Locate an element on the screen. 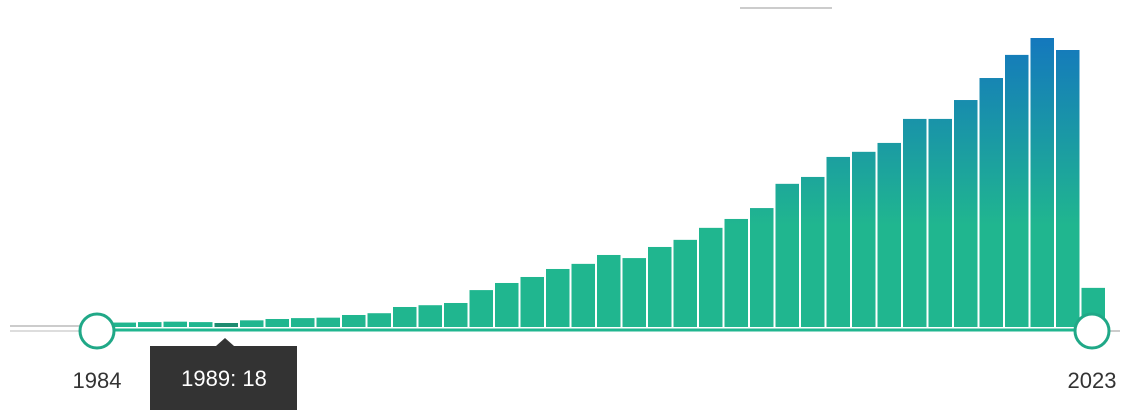  end-label: 2023 is located at coordinates (1092, 380).